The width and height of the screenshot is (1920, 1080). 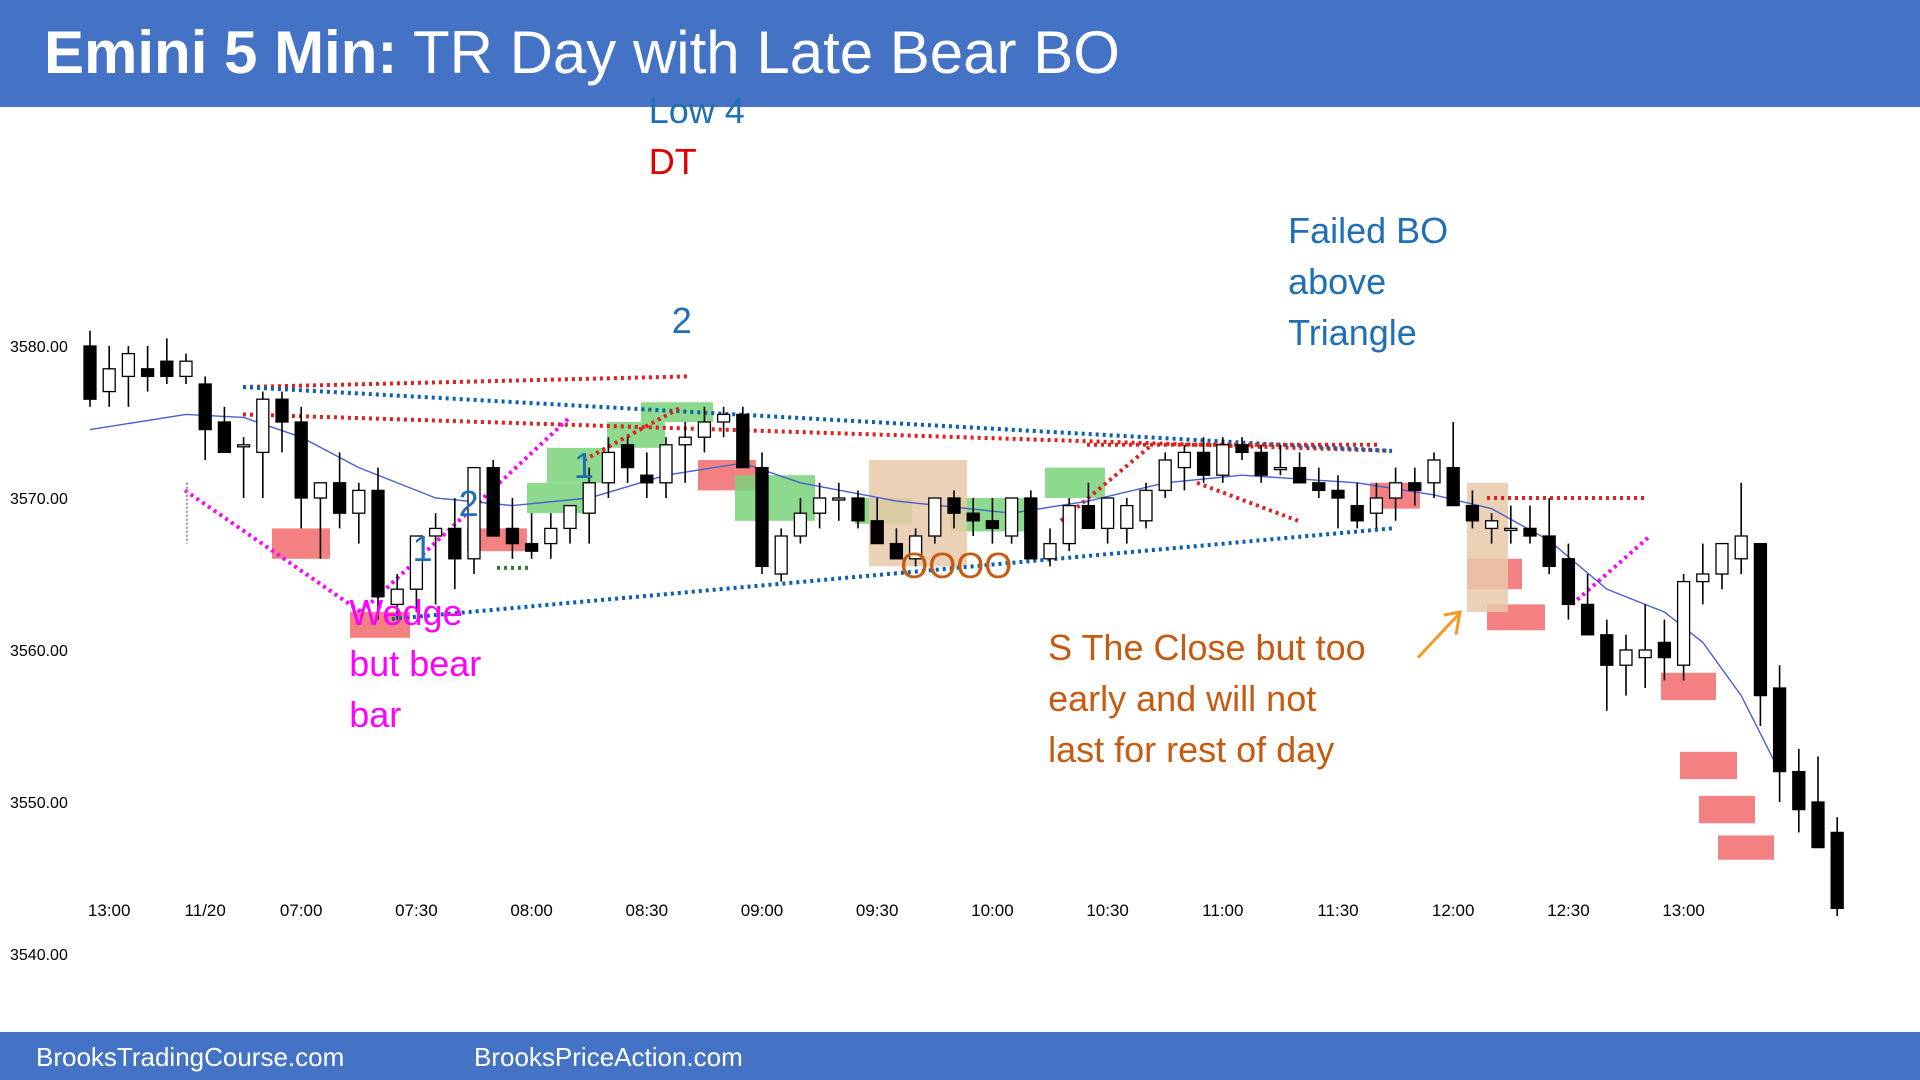 What do you see at coordinates (877, 910) in the screenshot?
I see `x-tick-label: 09:30` at bounding box center [877, 910].